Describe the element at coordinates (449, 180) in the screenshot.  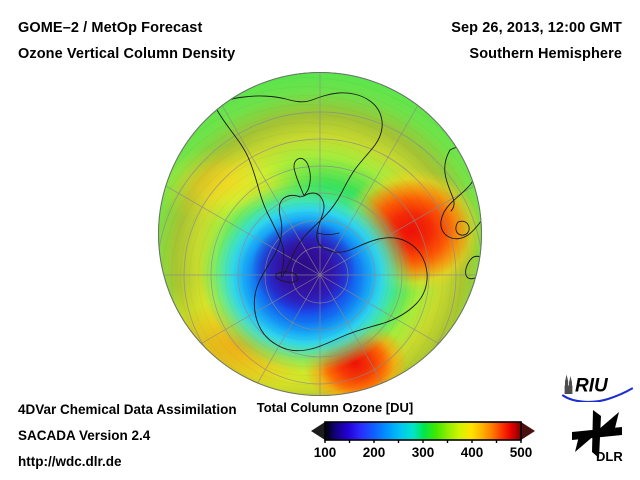
I see `coastline-australia-south` at that location.